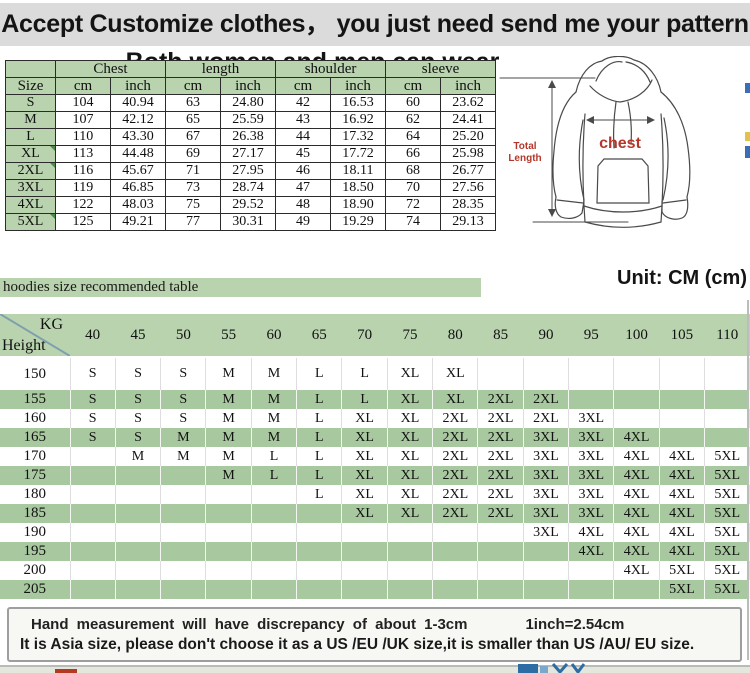 The height and width of the screenshot is (673, 750). I want to click on size-label-cell: S, so click(30, 103).